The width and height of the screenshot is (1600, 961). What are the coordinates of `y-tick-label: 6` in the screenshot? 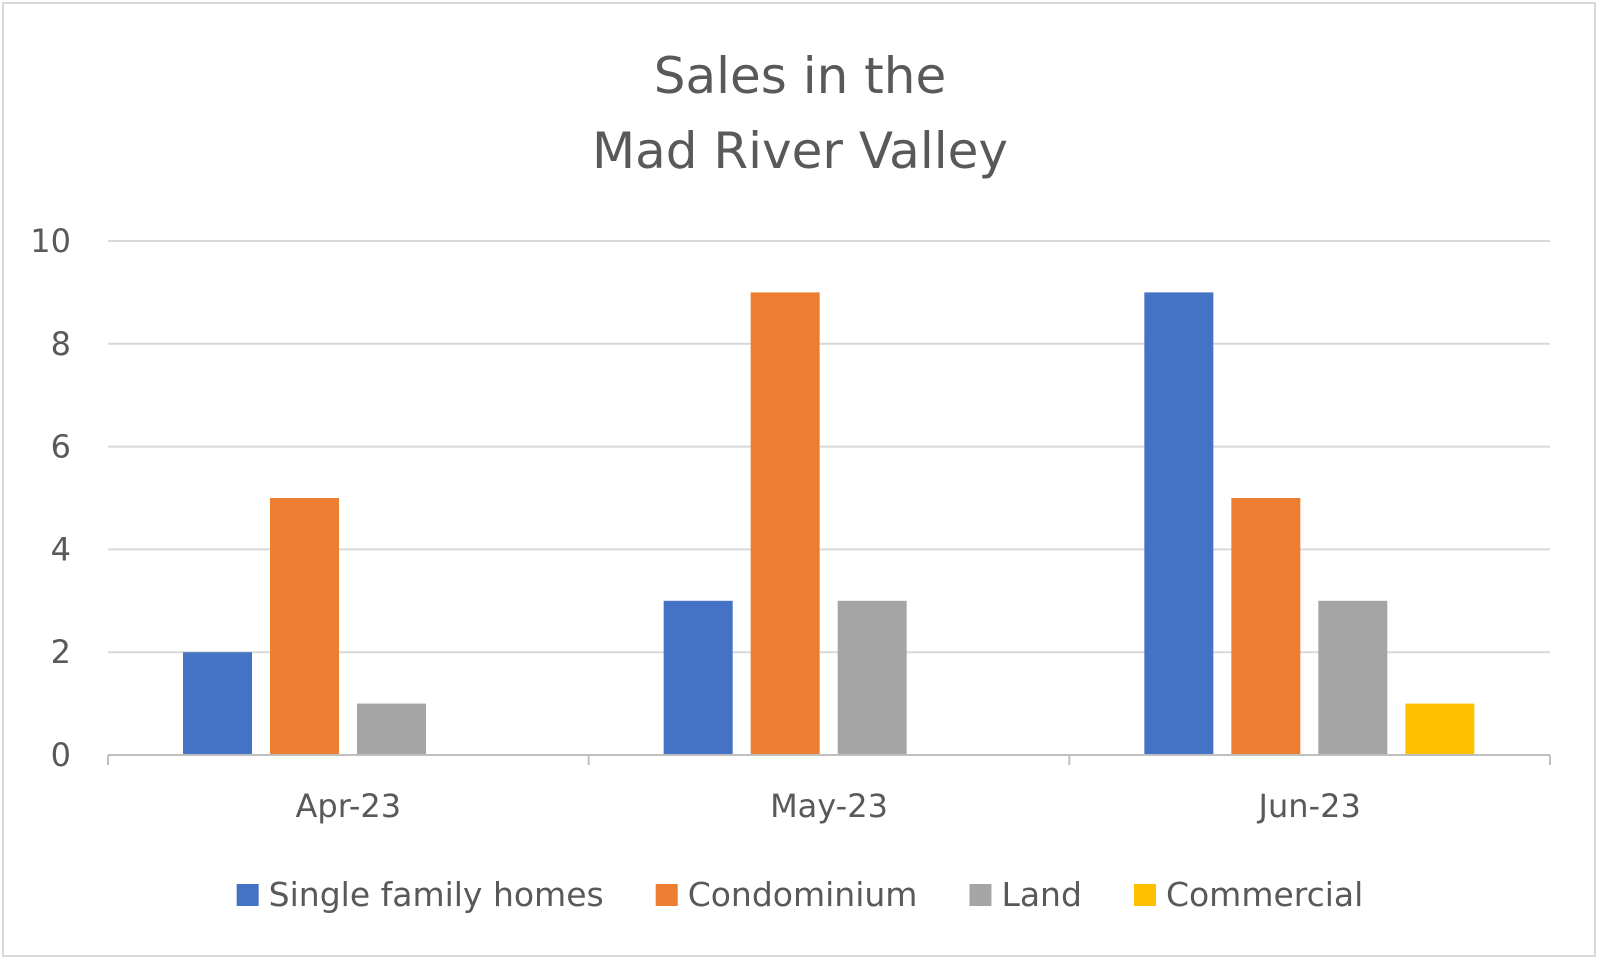 It's located at (61, 447).